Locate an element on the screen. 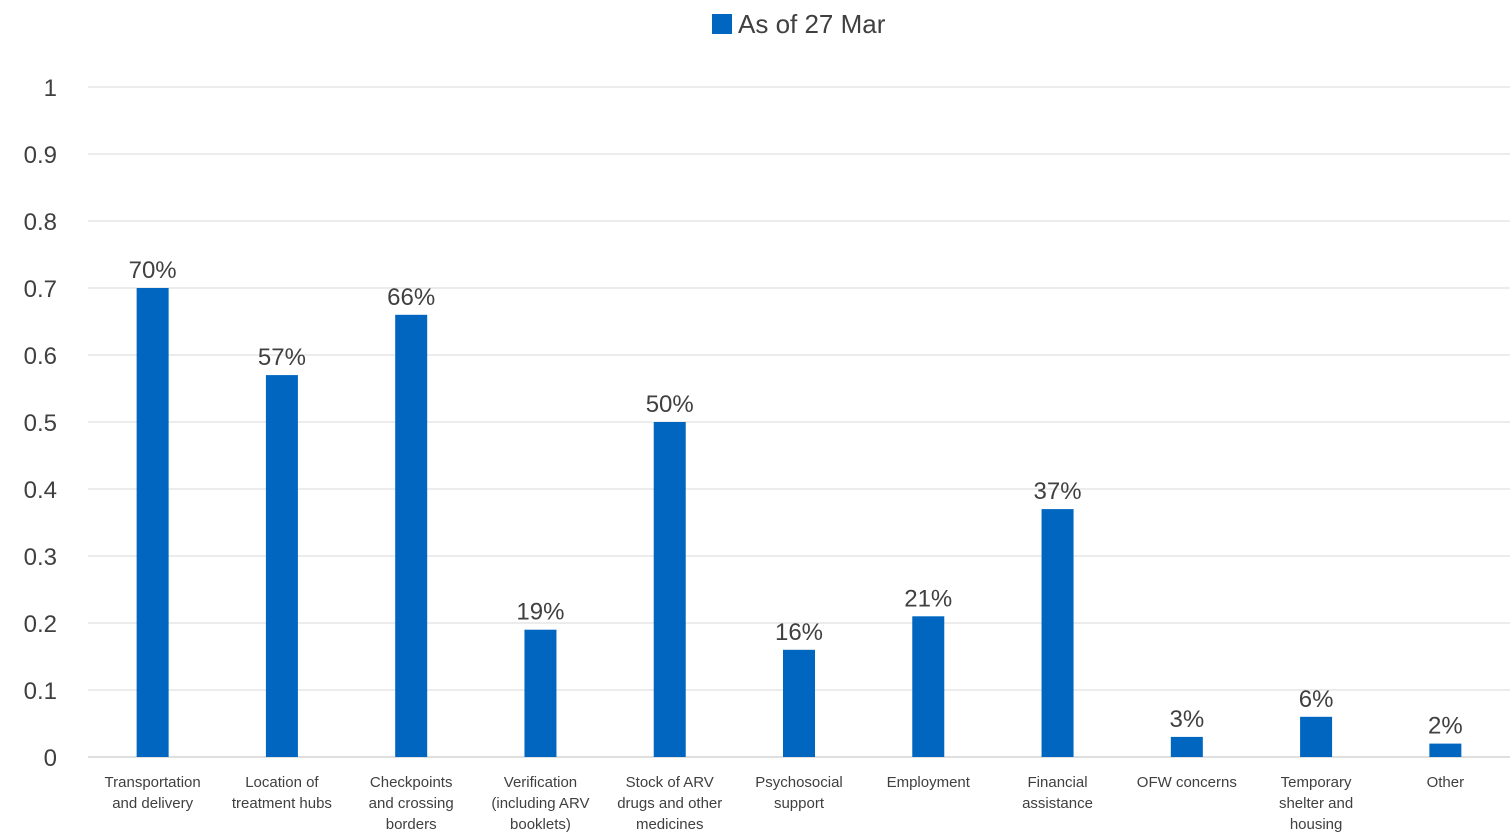 This screenshot has height=838, width=1510. data-label: 70% is located at coordinates (153, 270).